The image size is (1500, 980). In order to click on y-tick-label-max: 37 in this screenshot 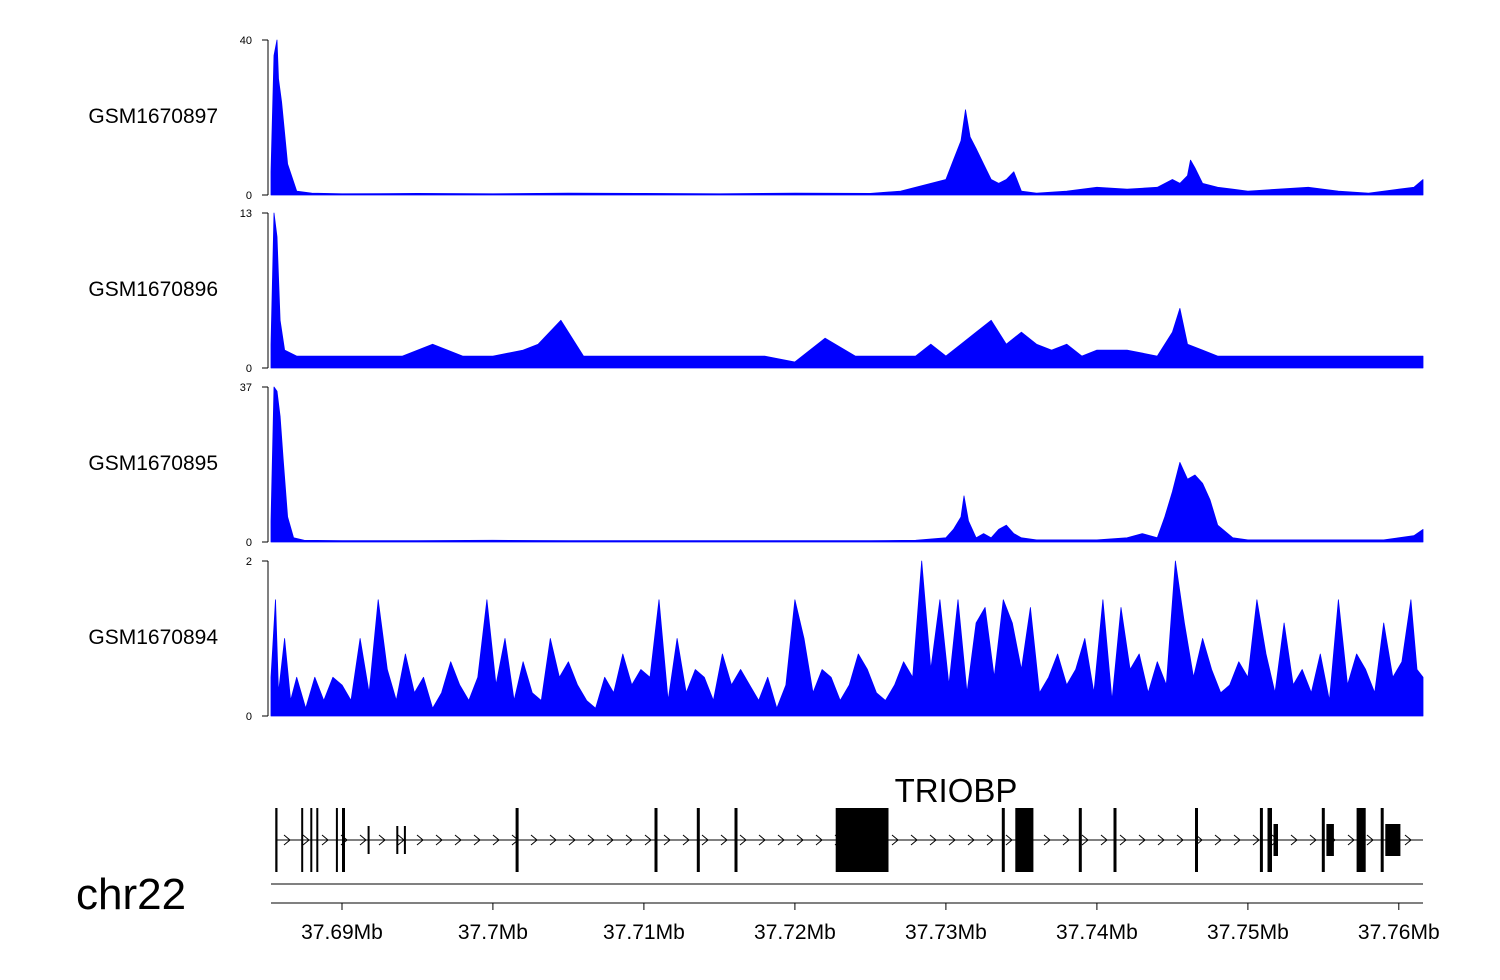, I will do `click(246, 388)`.